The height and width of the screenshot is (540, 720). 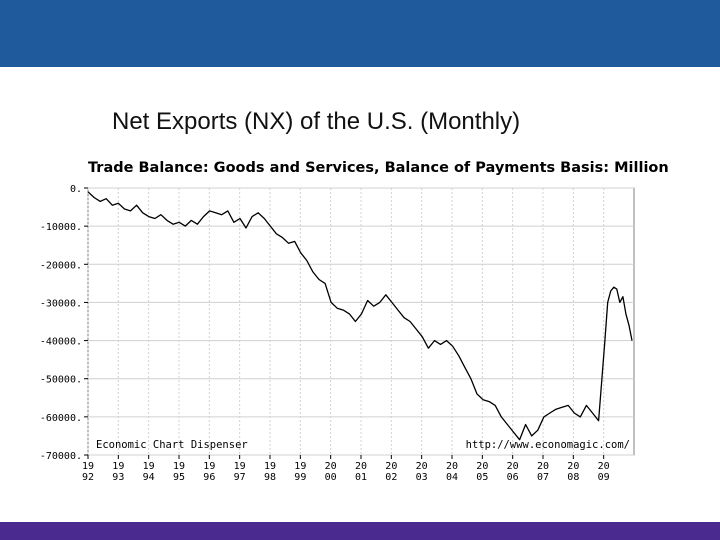 What do you see at coordinates (422, 477) in the screenshot?
I see `x-tick-label-year: 03` at bounding box center [422, 477].